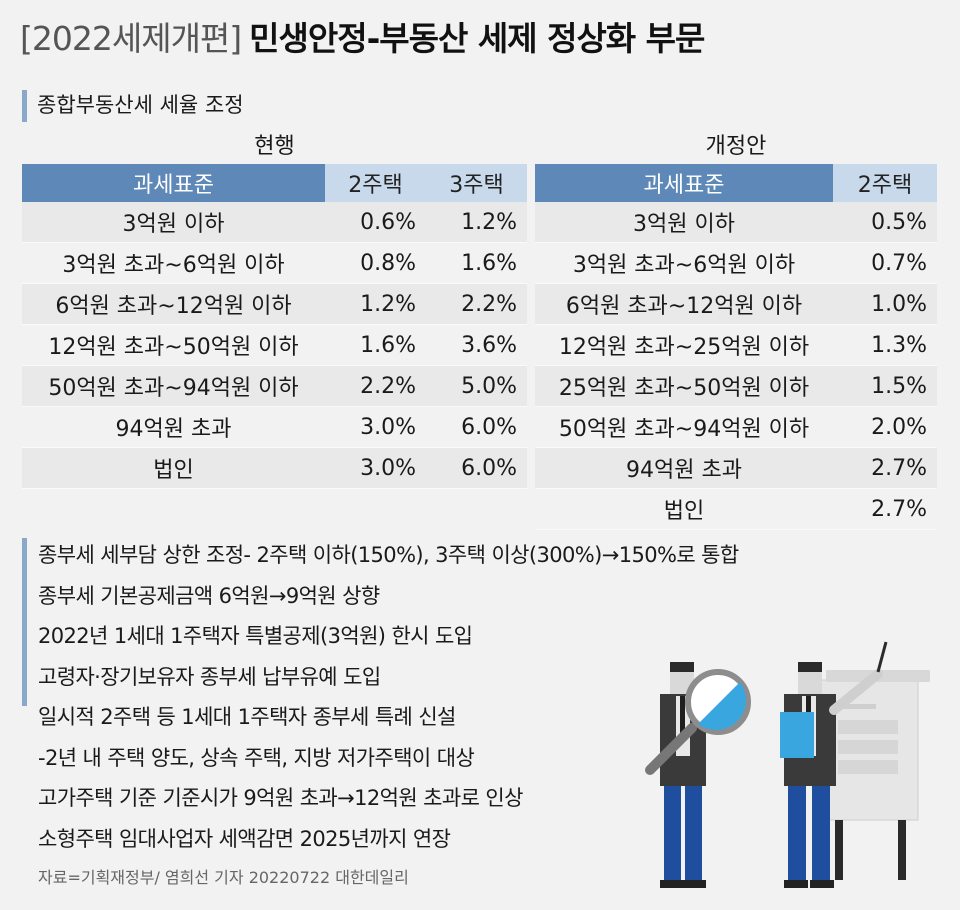 This screenshot has width=960, height=910. I want to click on current-caption: 현행, so click(274, 146).